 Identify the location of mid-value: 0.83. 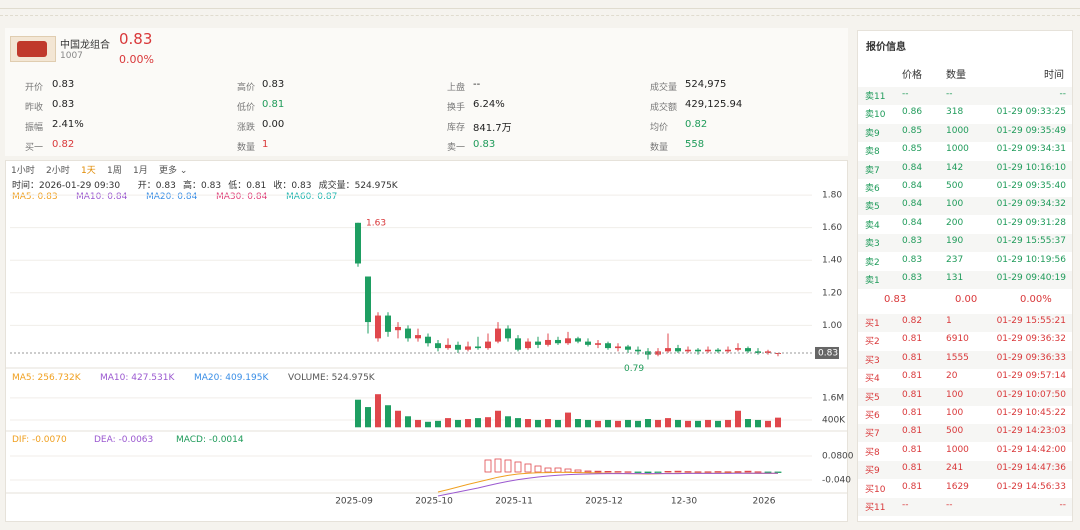
(895, 299).